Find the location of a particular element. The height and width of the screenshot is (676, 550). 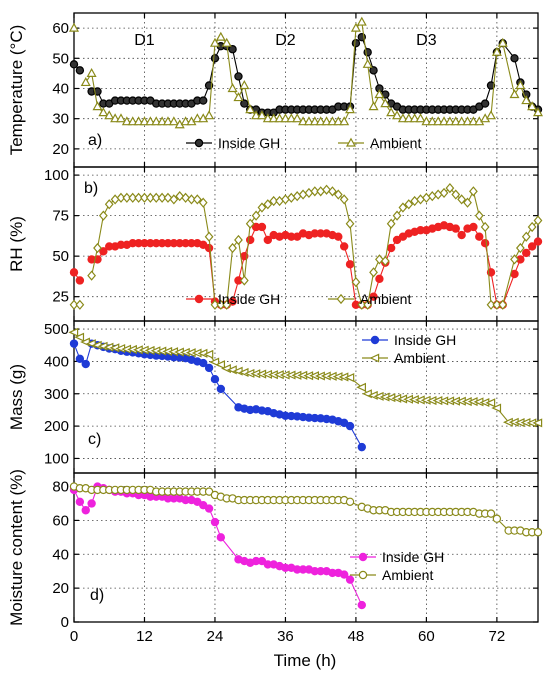

panel-label: d) is located at coordinates (97, 595).